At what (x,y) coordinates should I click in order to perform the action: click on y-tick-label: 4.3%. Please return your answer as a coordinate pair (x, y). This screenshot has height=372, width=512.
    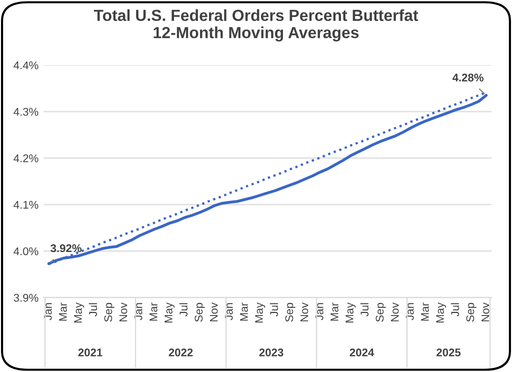
    Looking at the image, I should click on (26, 112).